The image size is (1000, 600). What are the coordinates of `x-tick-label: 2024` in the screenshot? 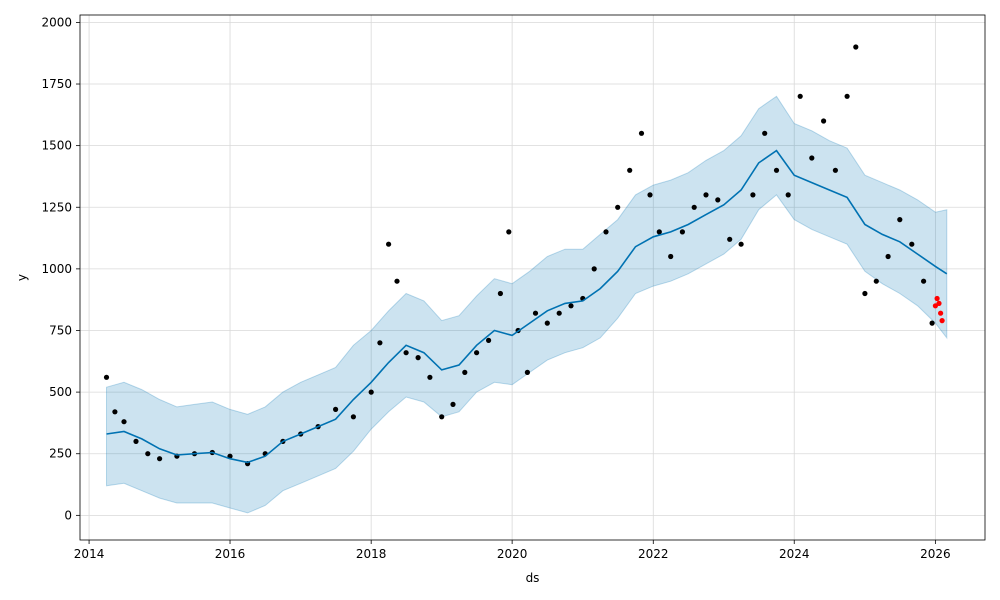 It's located at (794, 554).